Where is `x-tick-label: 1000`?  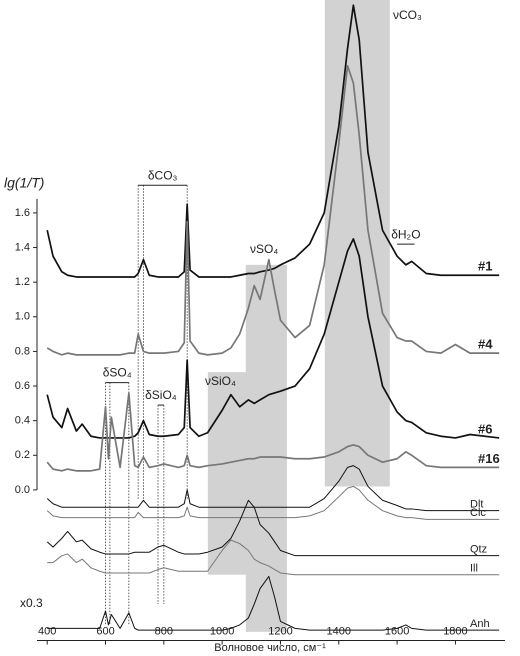
x-tick-label: 1000 is located at coordinates (222, 631).